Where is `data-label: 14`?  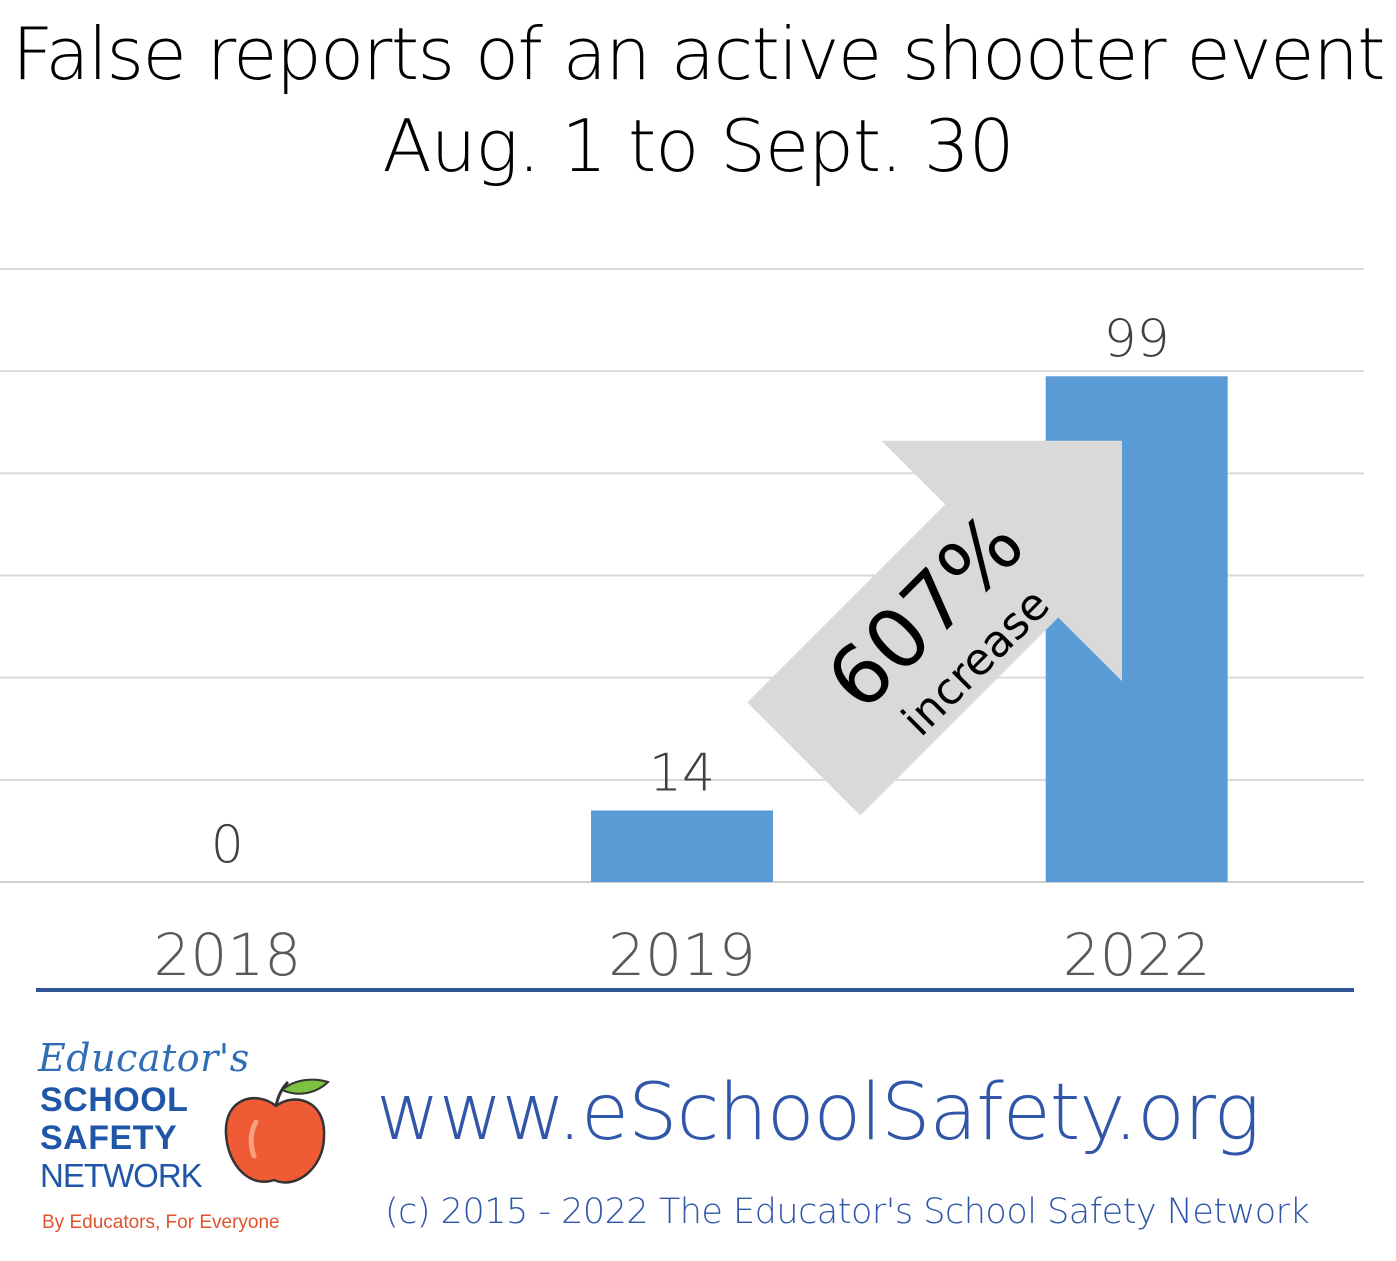
data-label: 14 is located at coordinates (682, 773).